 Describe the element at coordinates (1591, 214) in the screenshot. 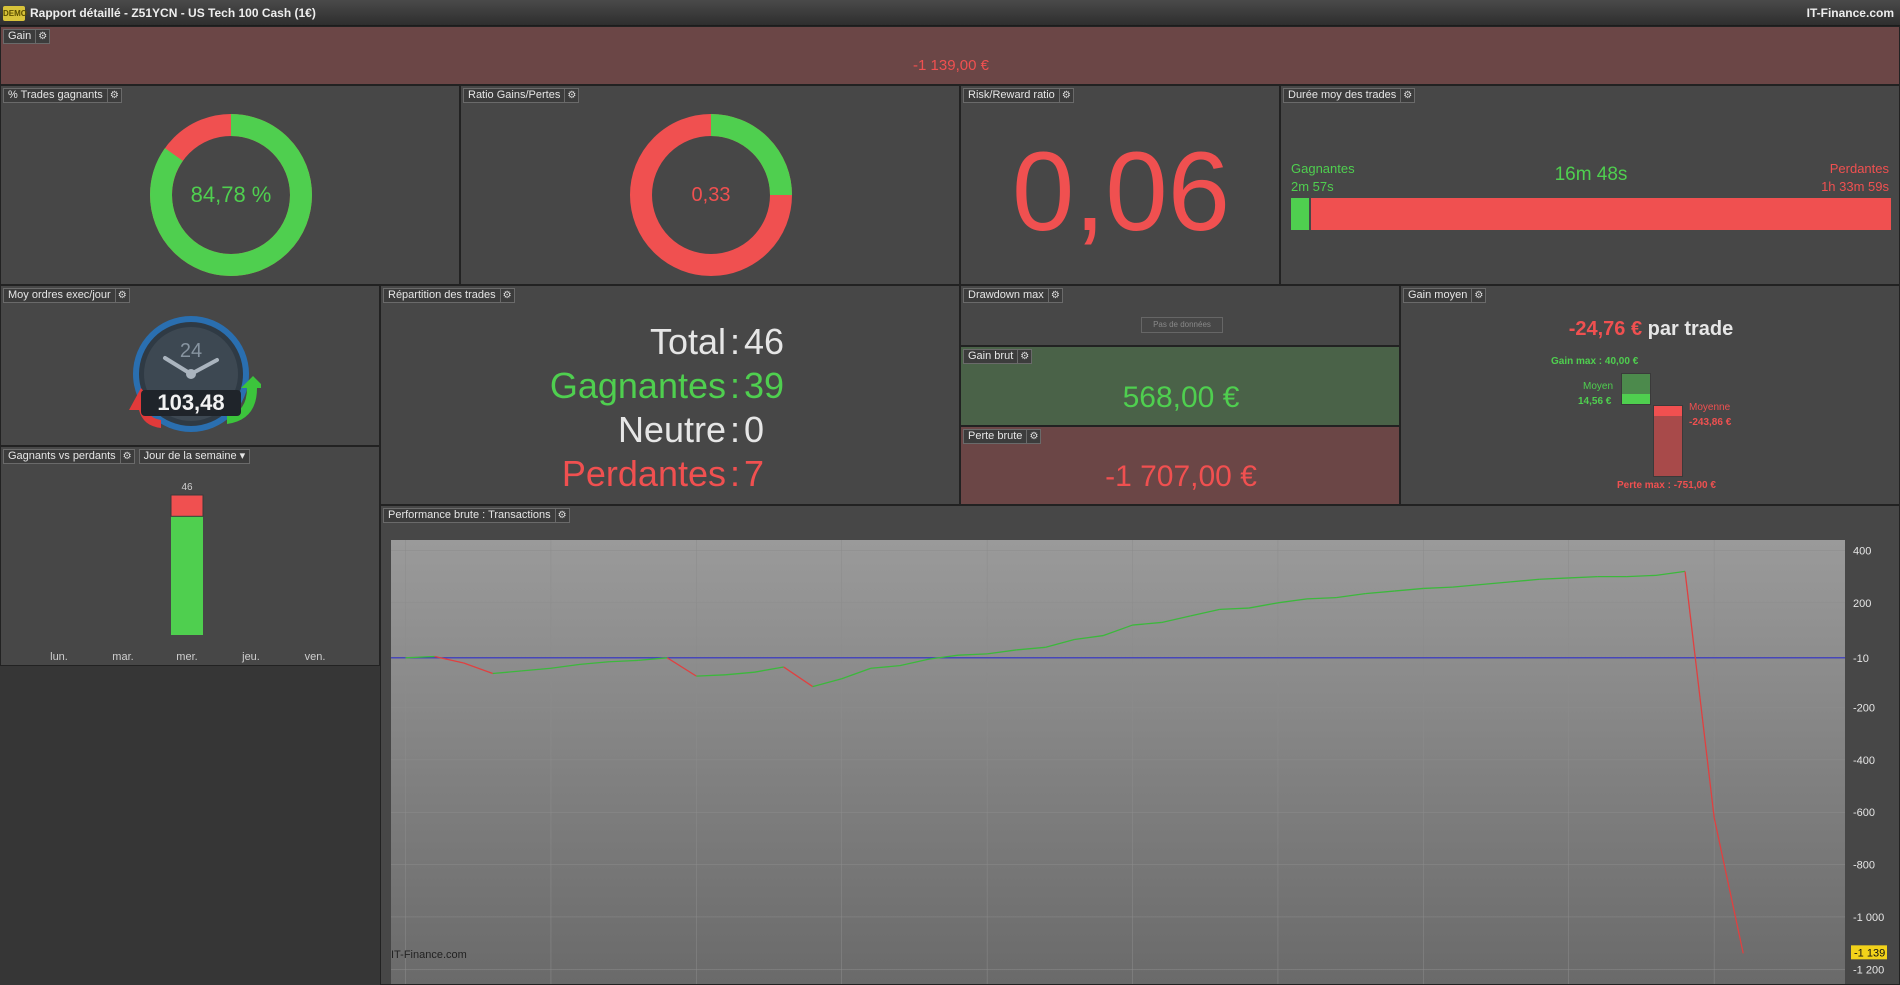

I see `duree-bar` at that location.